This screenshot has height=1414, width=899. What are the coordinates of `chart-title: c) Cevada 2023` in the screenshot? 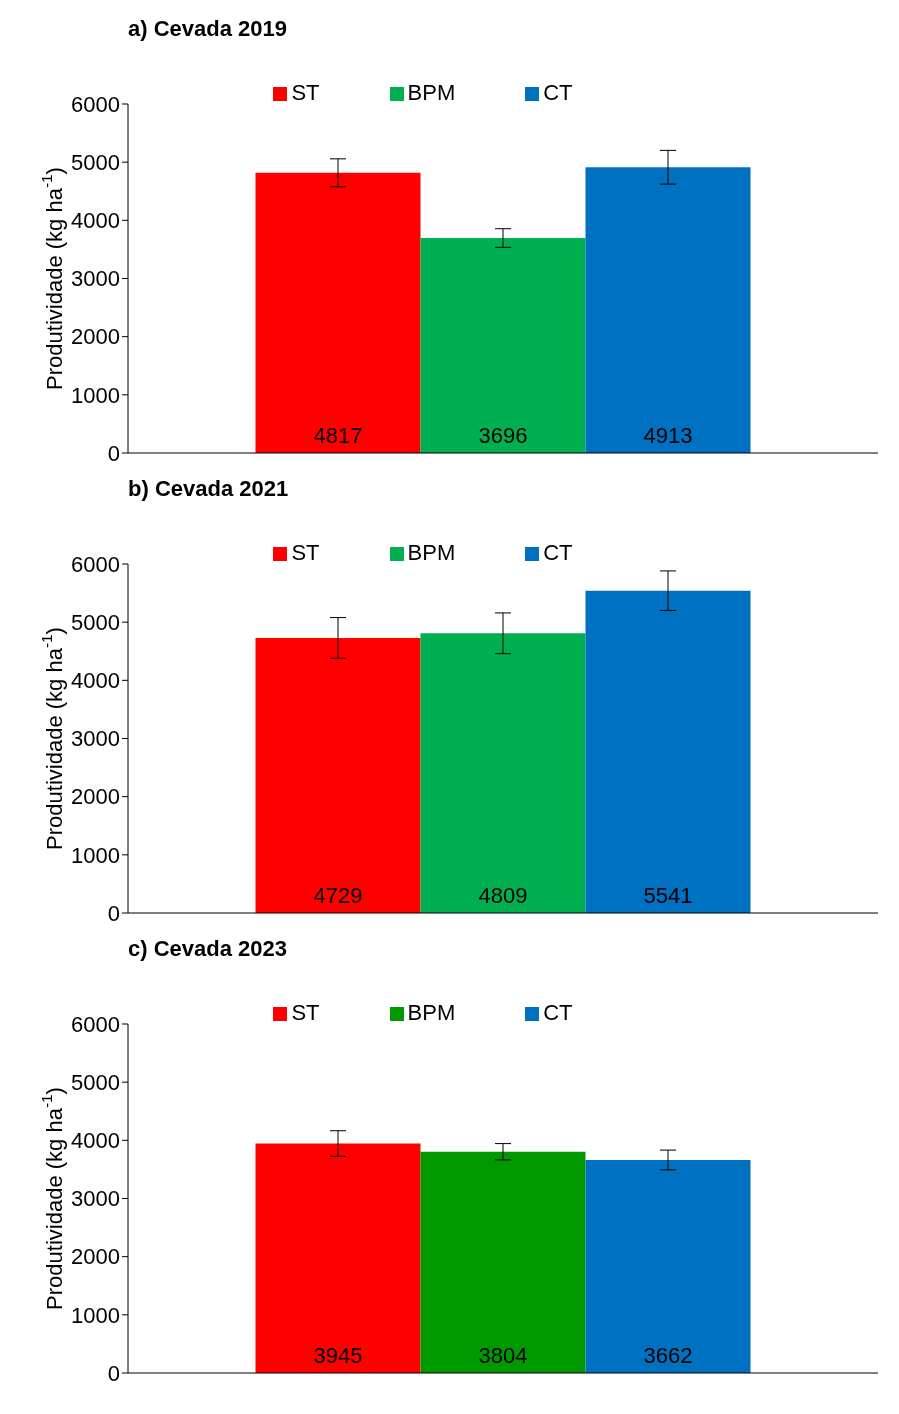 It's located at (207, 949).